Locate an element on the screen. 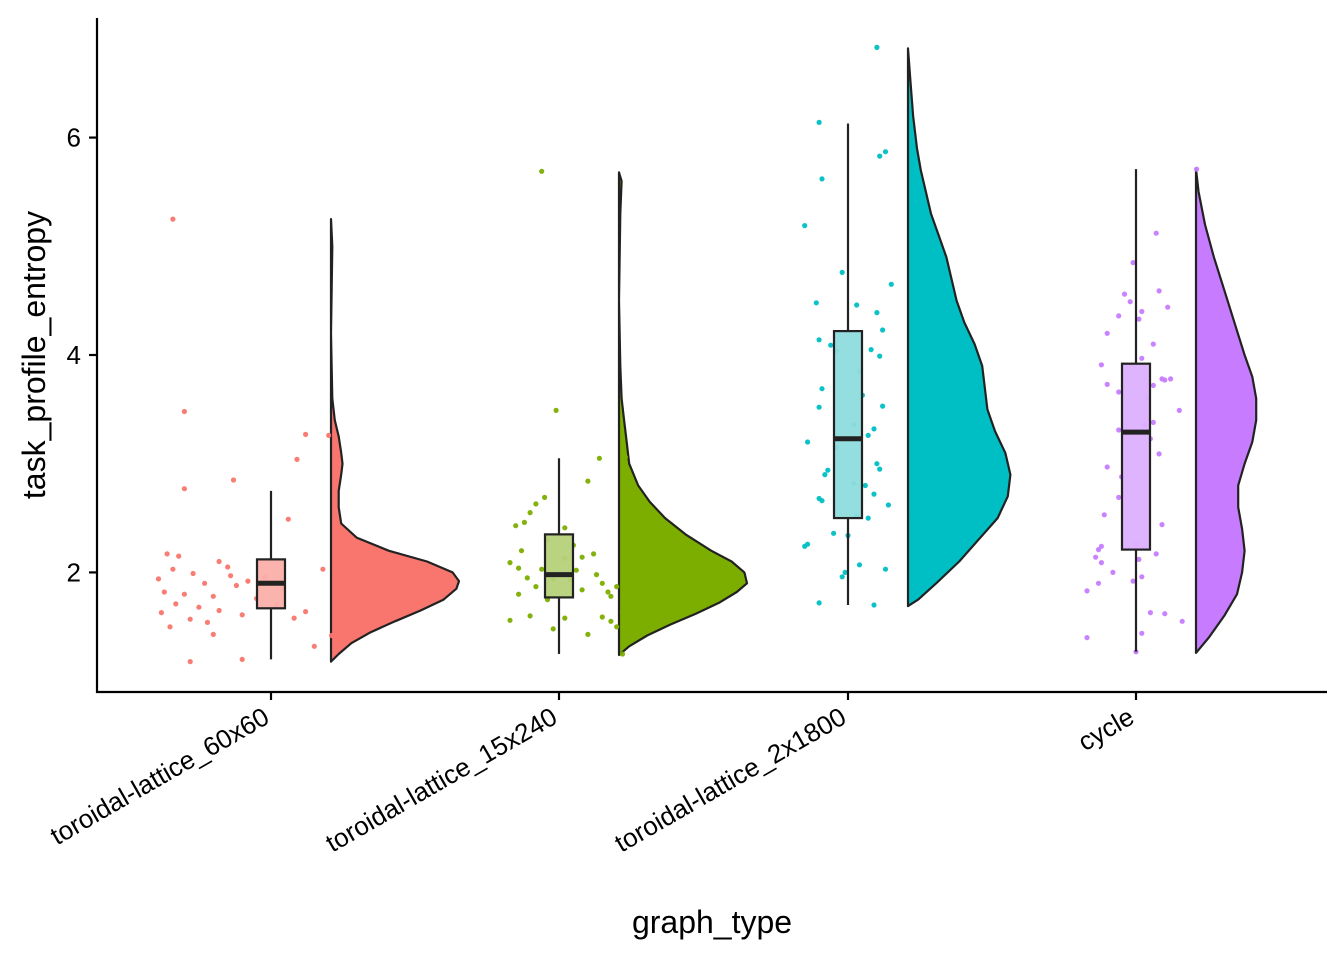 This screenshot has height=960, width=1344. y-tick-label: 2 is located at coordinates (74, 572).